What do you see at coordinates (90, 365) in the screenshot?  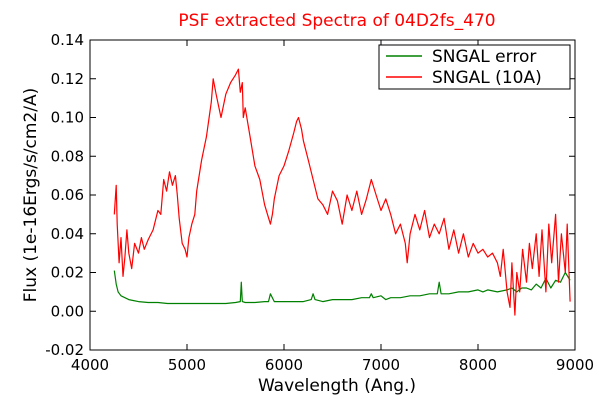 I see `x-tick-label: 4000` at bounding box center [90, 365].